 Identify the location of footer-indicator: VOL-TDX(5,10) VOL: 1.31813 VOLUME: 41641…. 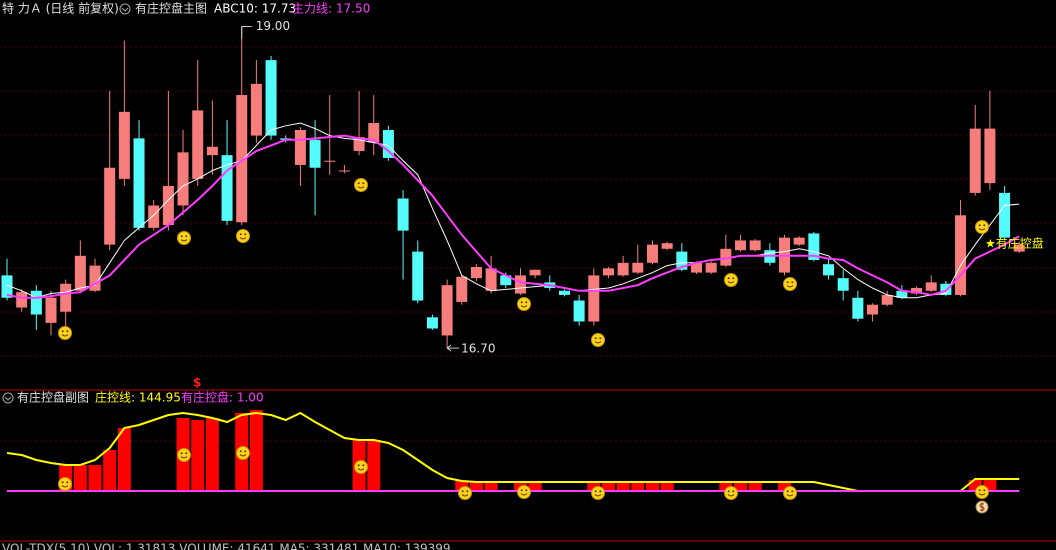
(226, 546).